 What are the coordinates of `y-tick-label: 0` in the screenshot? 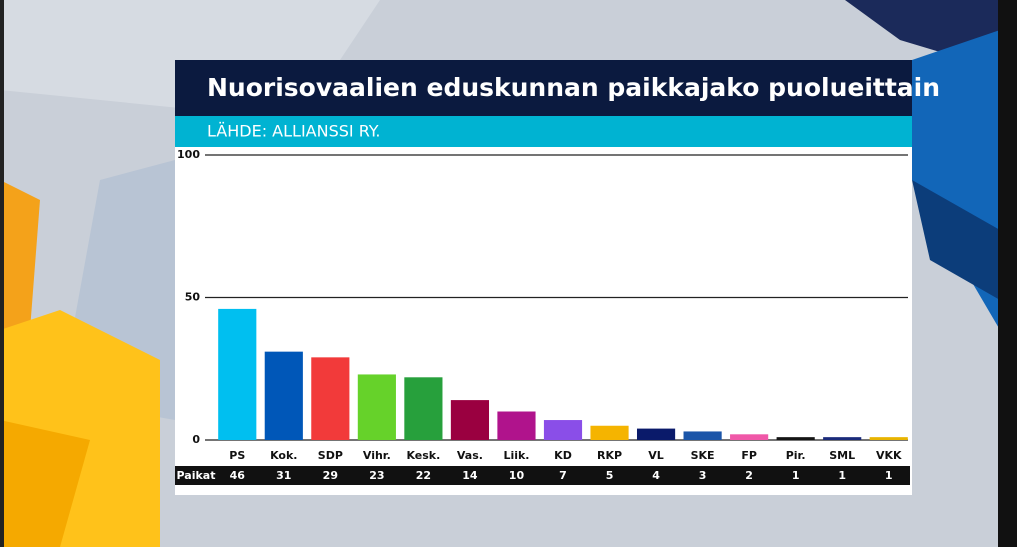 It's located at (196, 439).